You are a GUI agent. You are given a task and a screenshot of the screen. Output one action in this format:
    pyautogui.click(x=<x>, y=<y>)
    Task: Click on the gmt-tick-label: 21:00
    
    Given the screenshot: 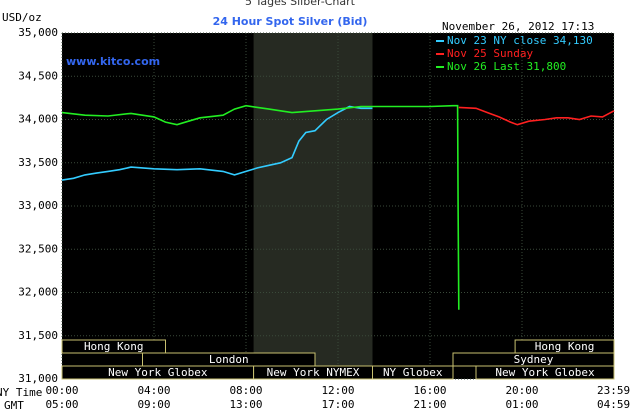 What is the action you would take?
    pyautogui.click(x=429, y=404)
    